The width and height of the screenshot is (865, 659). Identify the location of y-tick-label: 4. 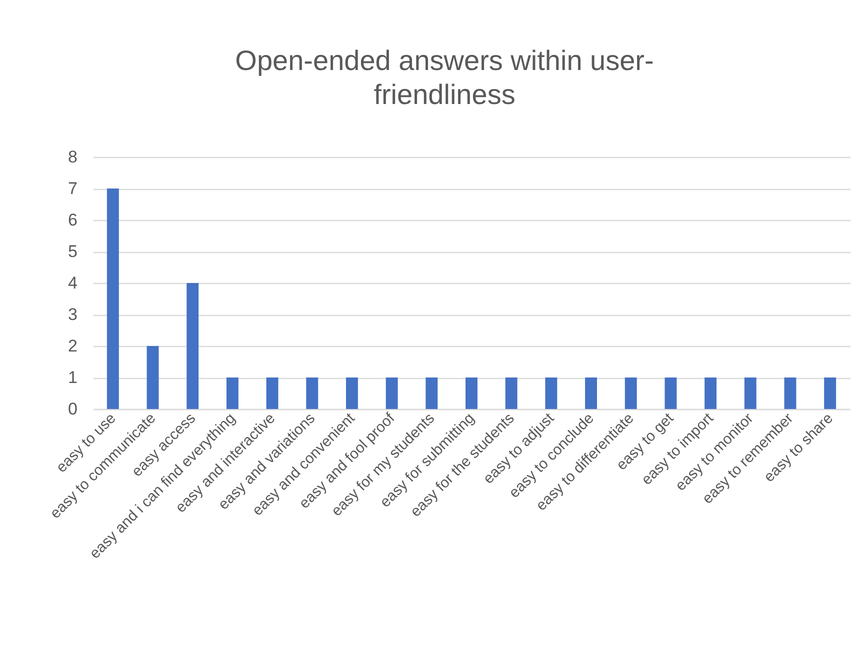
(73, 283).